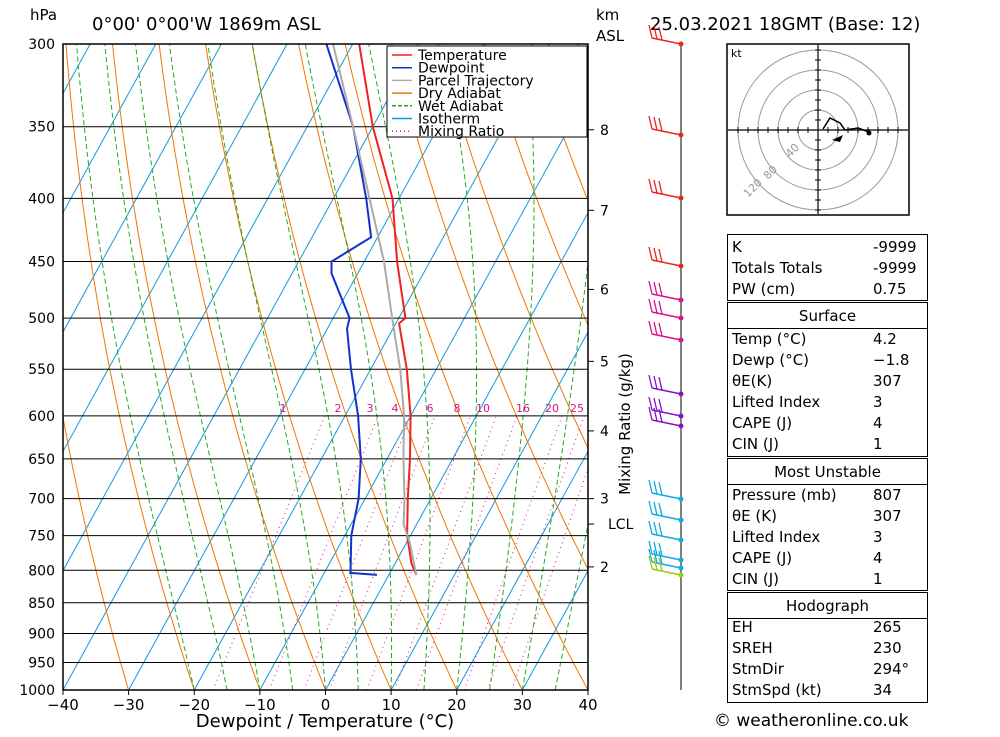 The height and width of the screenshot is (737, 1000). What do you see at coordinates (577, 408) in the screenshot?
I see `mixing-ratio-label: 25` at bounding box center [577, 408].